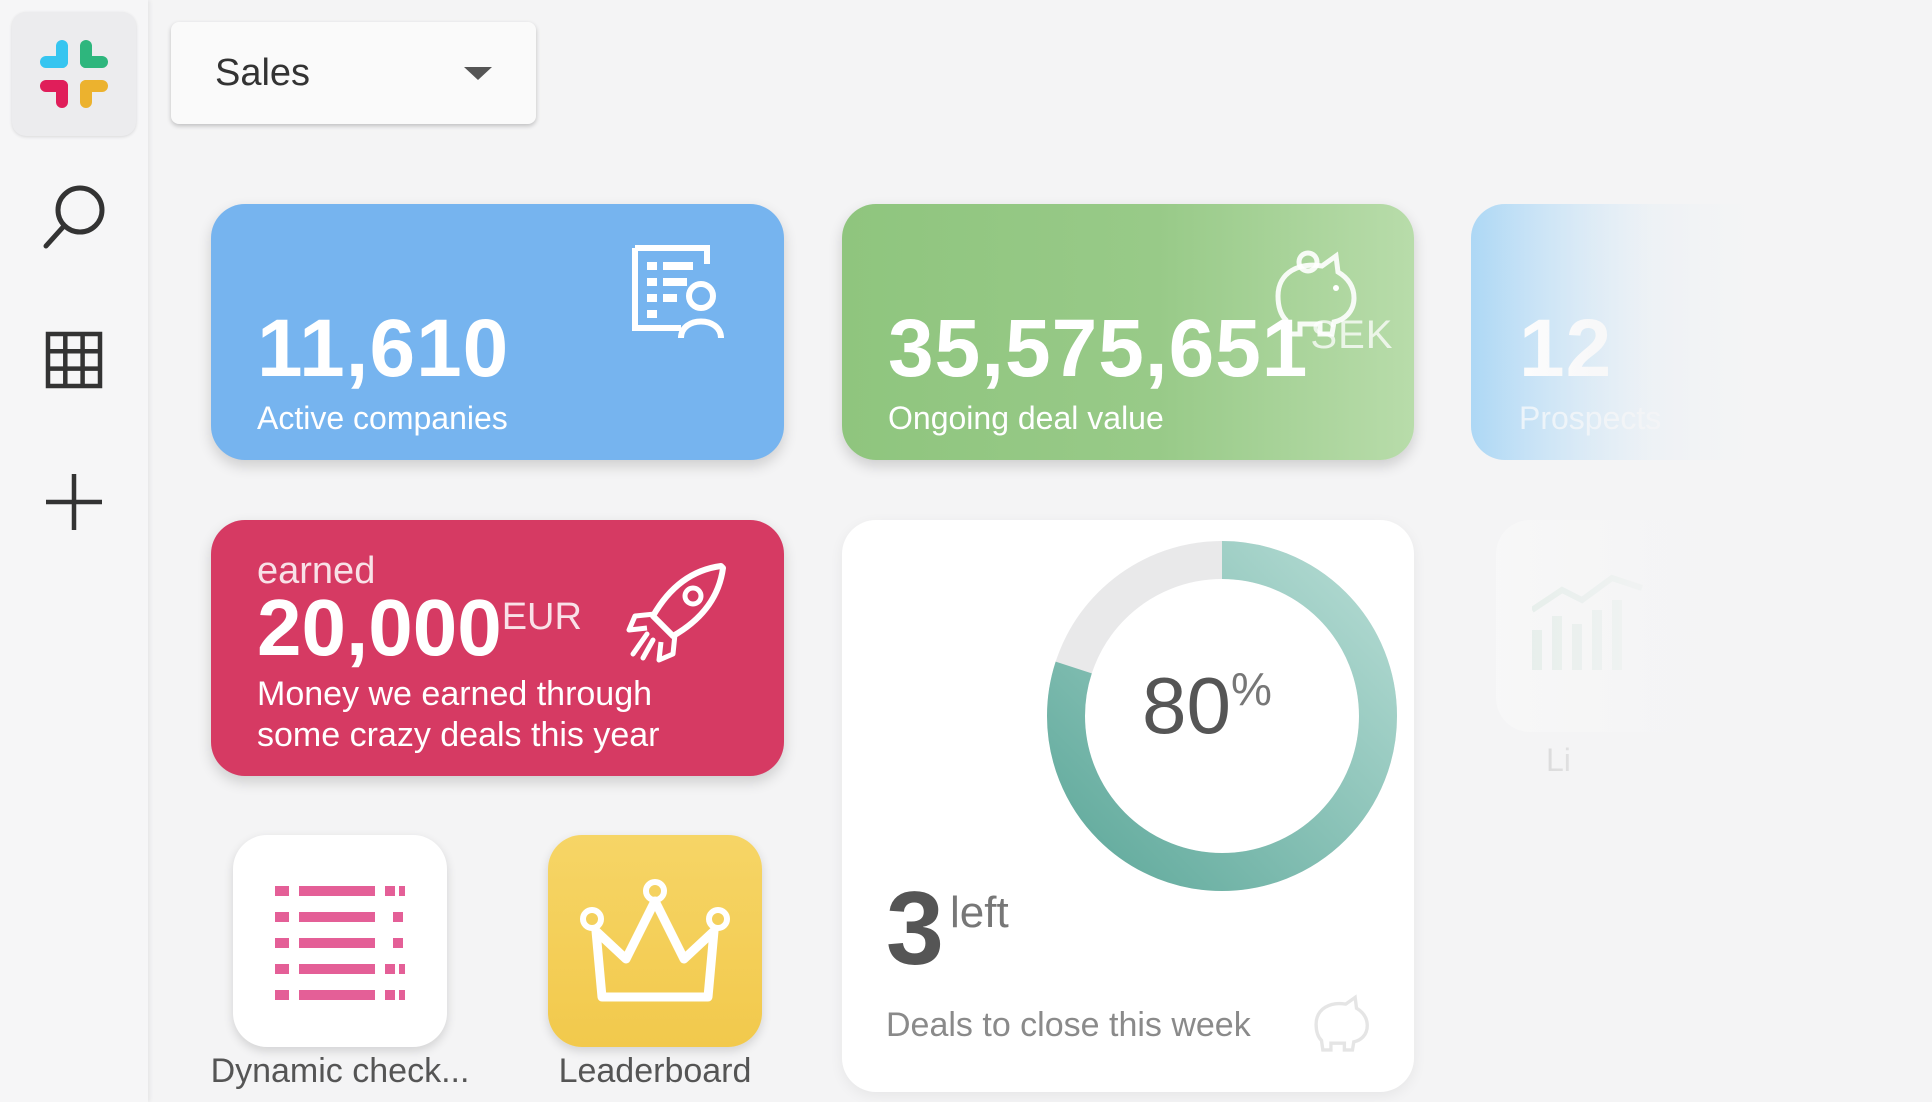  I want to click on progress-ring-arc, so click(1222, 716).